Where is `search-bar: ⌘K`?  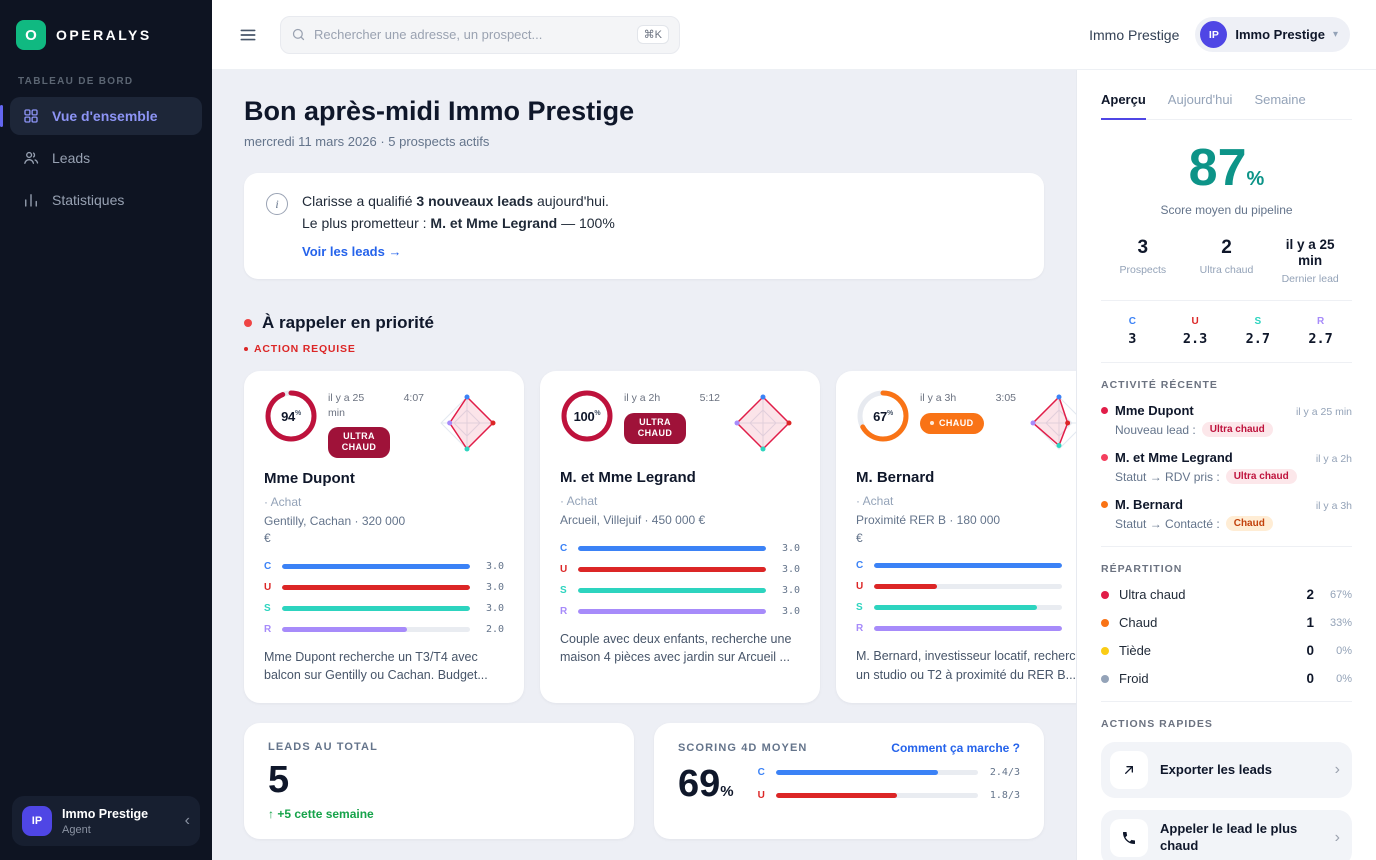
search-bar: ⌘K is located at coordinates (480, 34).